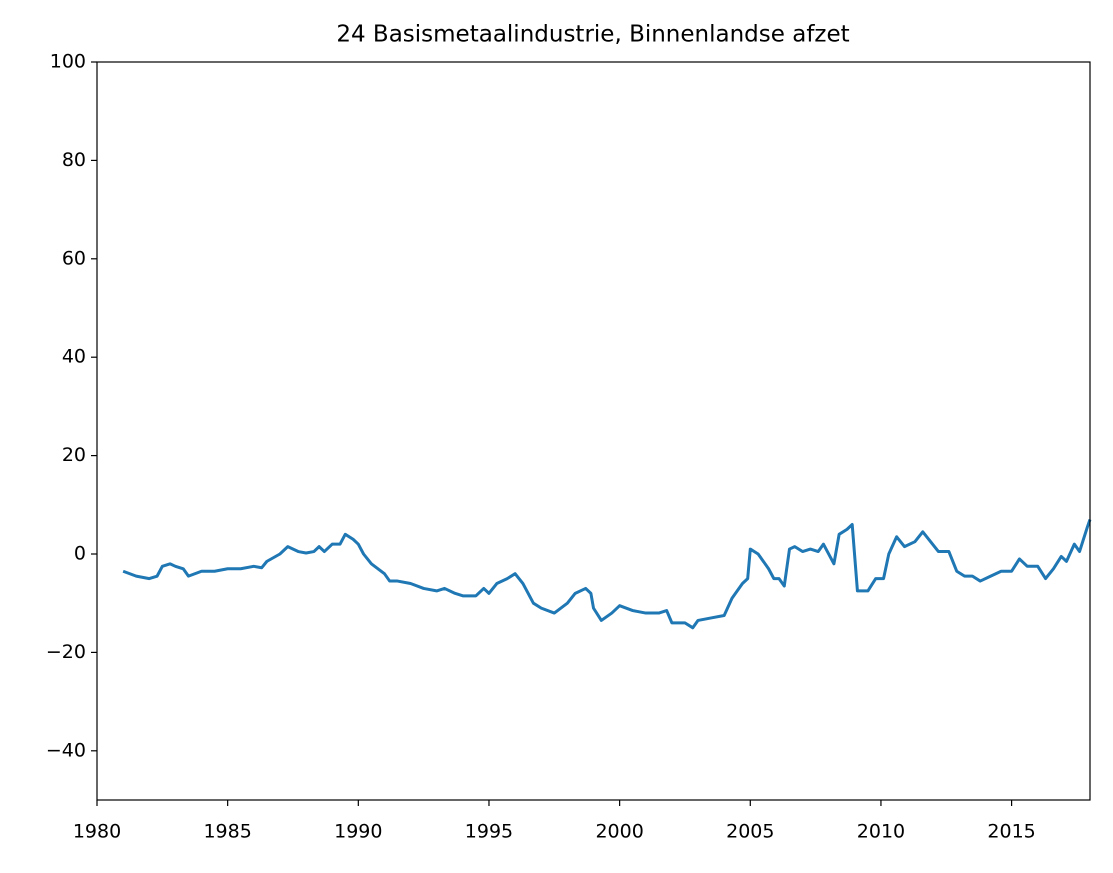 This screenshot has height=873, width=1113. Describe the element at coordinates (227, 832) in the screenshot. I see `x-tick-label: 1985` at that location.